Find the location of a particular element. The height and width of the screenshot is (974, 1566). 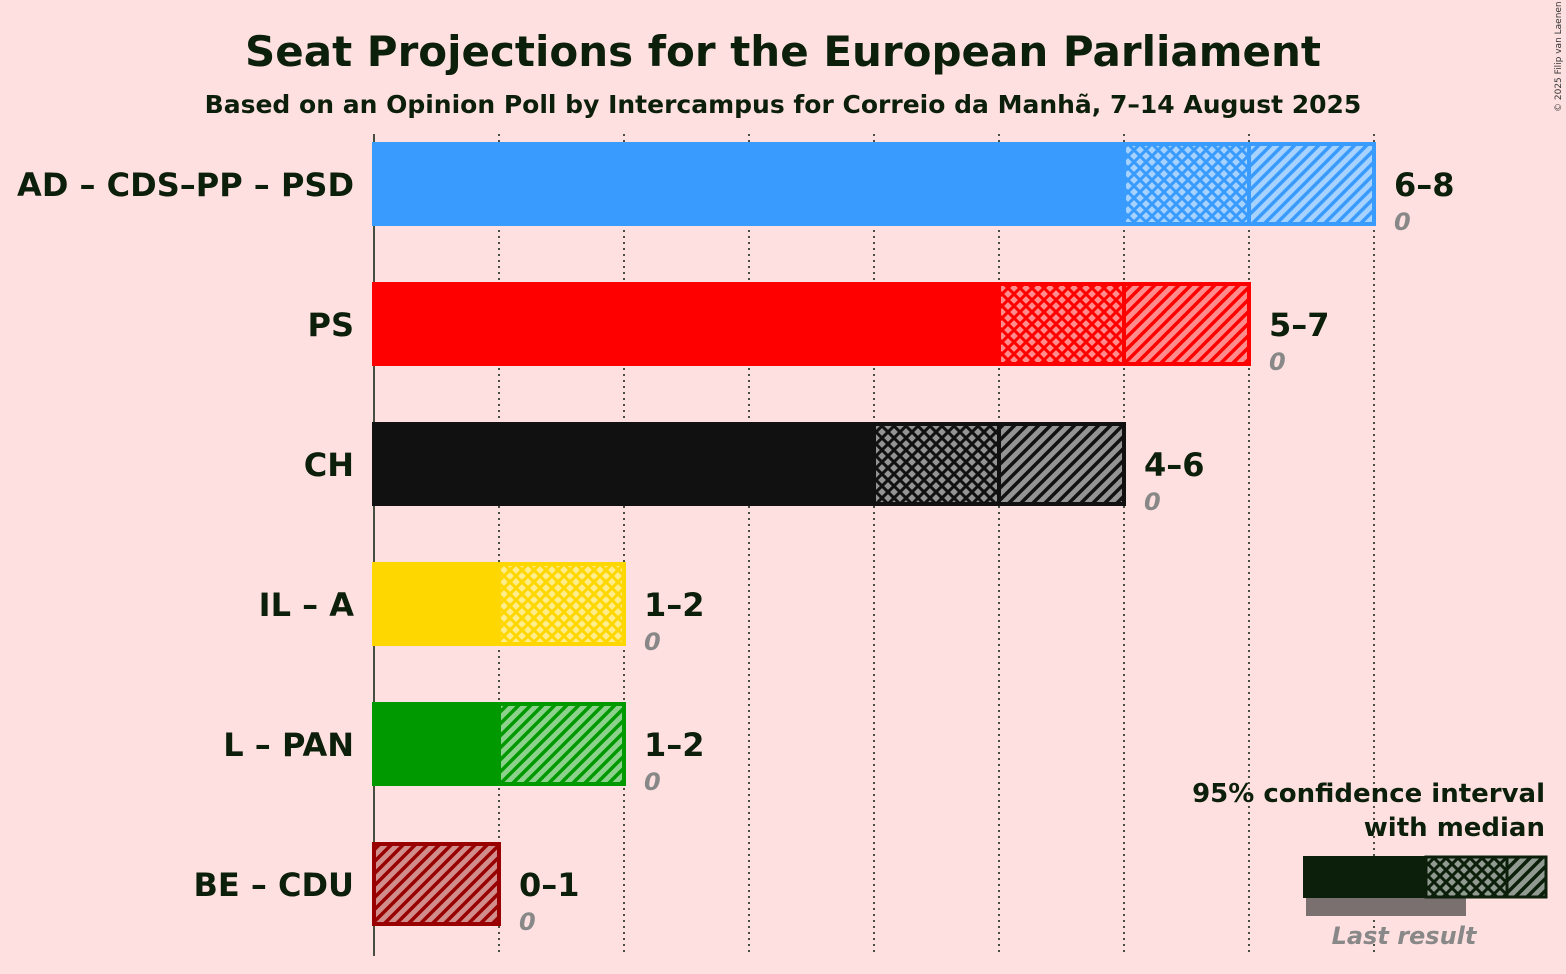

legend-crosshatch-swatch is located at coordinates (1466, 877).